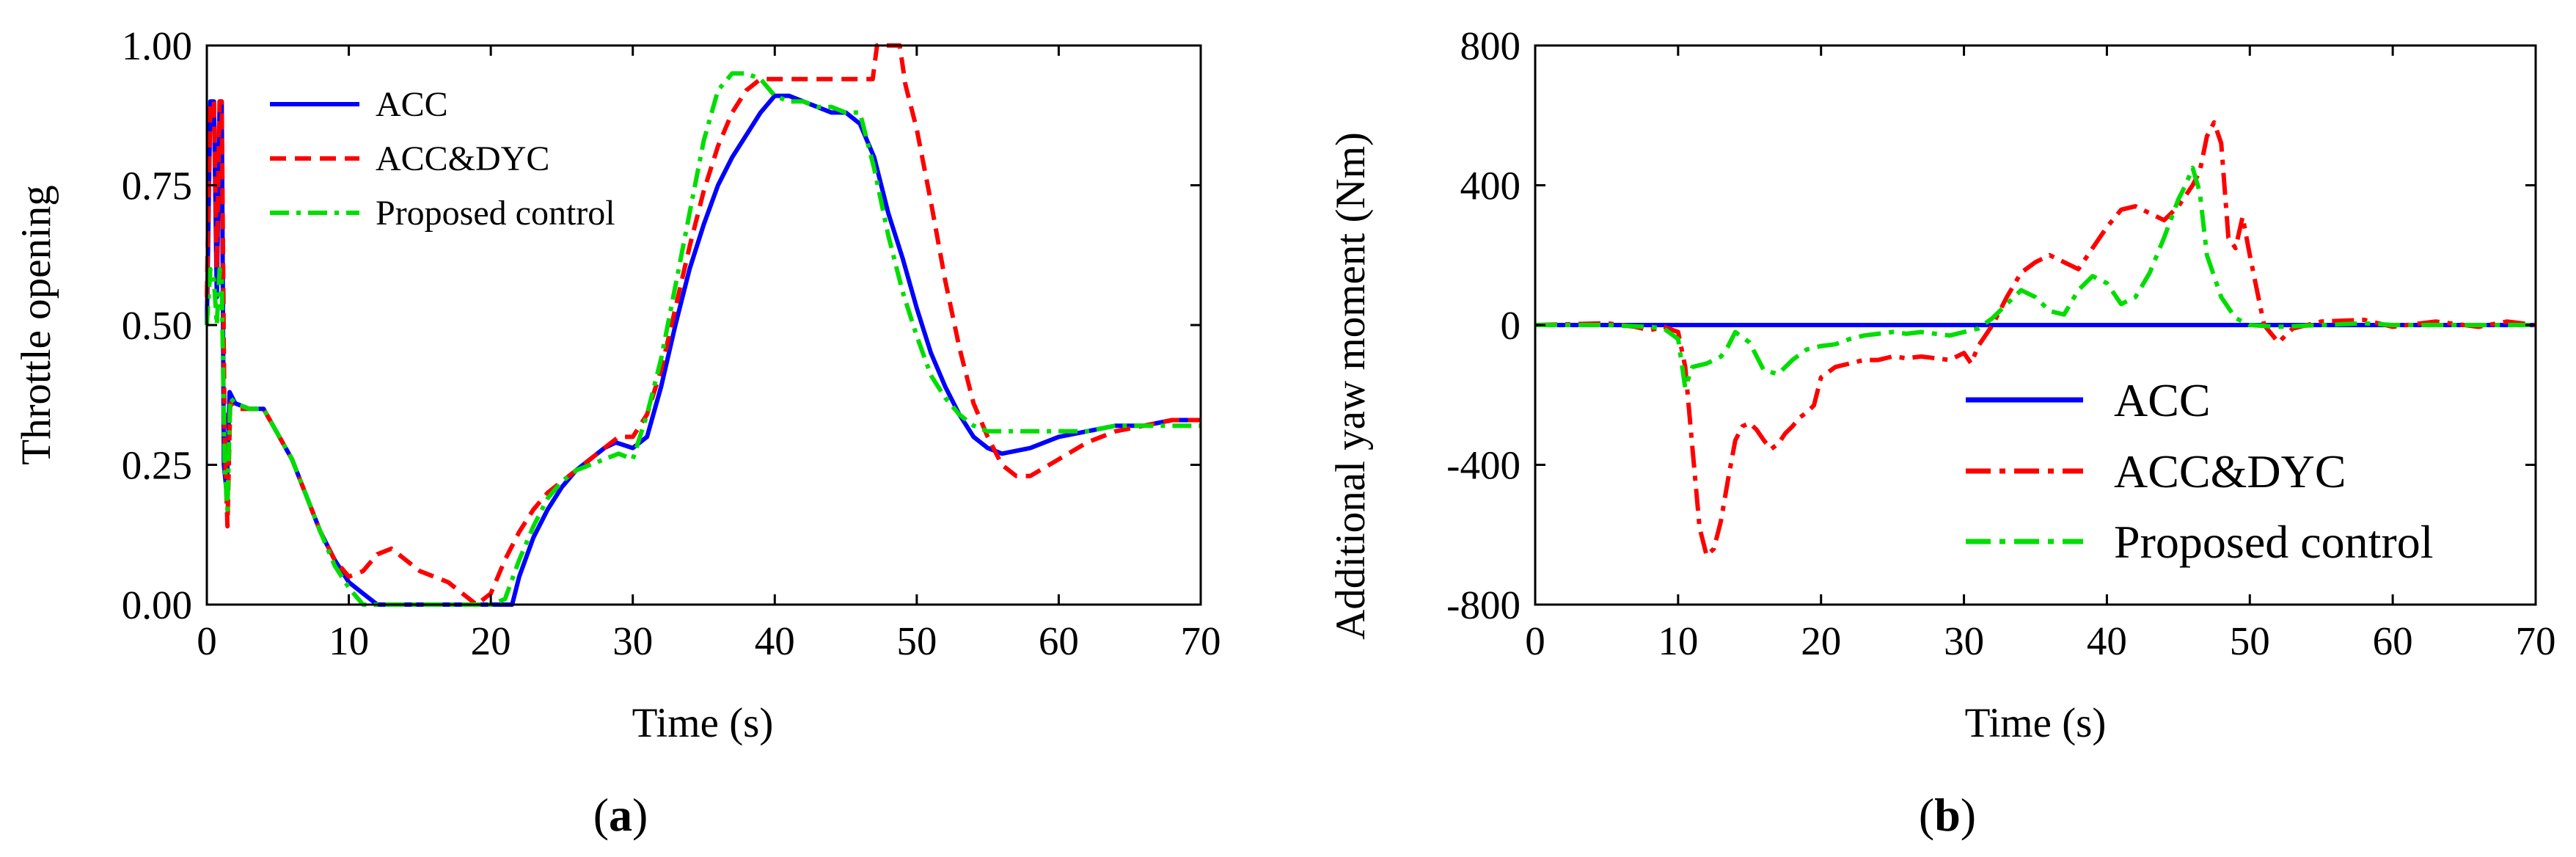 The image size is (2576, 857). Describe the element at coordinates (1948, 815) in the screenshot. I see `panel-label-b: (b)` at that location.